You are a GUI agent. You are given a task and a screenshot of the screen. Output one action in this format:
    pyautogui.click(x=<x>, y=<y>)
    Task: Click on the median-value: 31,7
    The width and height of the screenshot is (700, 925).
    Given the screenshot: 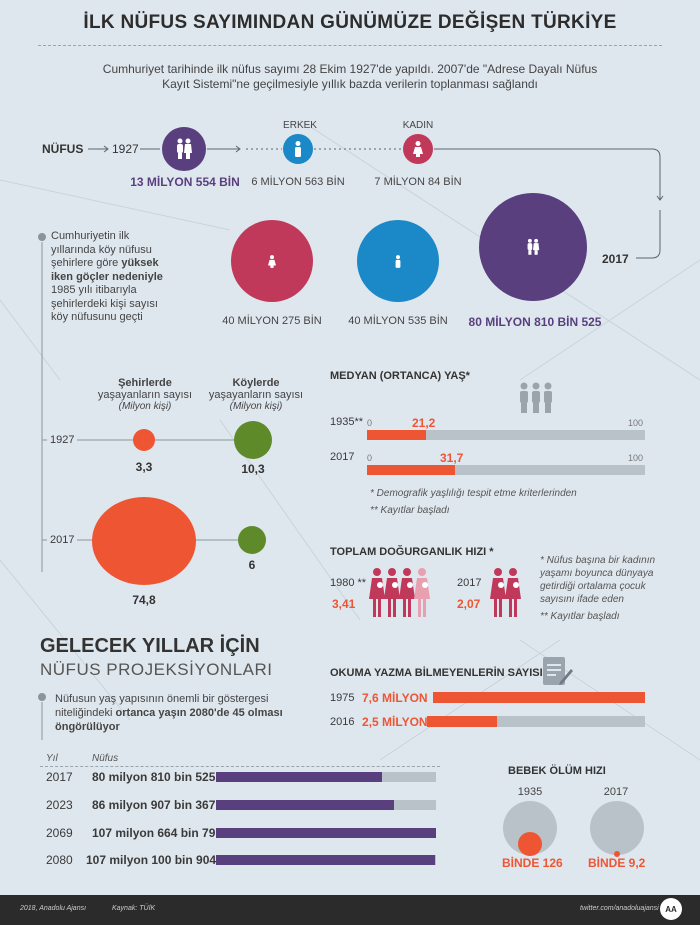 What is the action you would take?
    pyautogui.click(x=452, y=458)
    